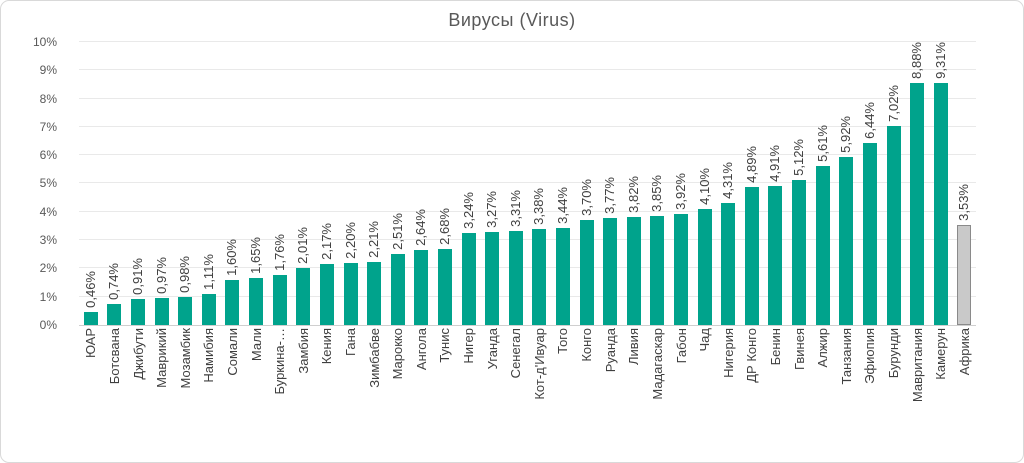 The width and height of the screenshot is (1024, 463). Describe the element at coordinates (326, 241) in the screenshot. I see `bar-value-label: 2,17%` at that location.